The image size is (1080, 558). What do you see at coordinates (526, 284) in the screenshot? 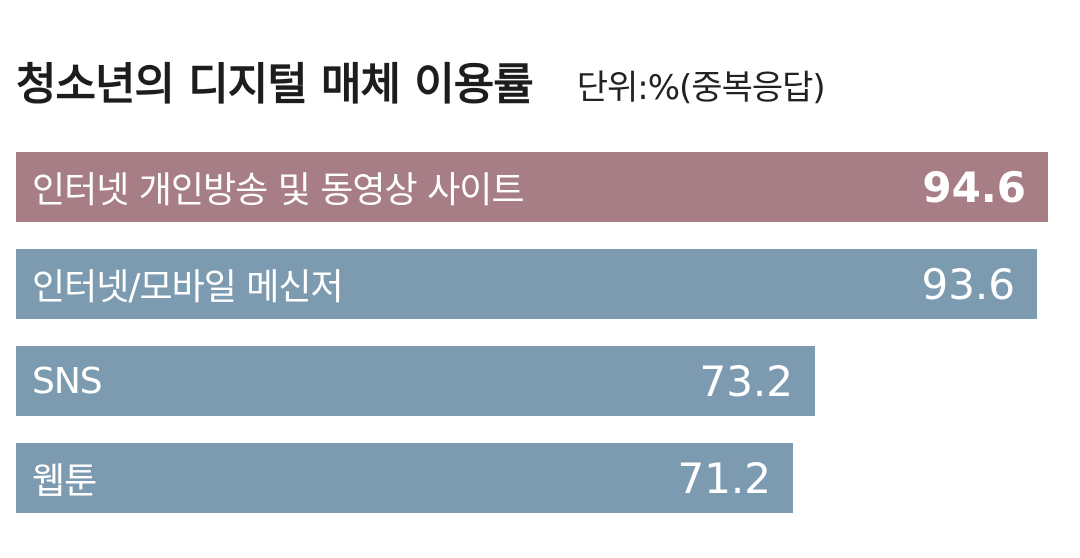
I see `bar-1: 인터넷/모바일 메신저 93.6` at bounding box center [526, 284].